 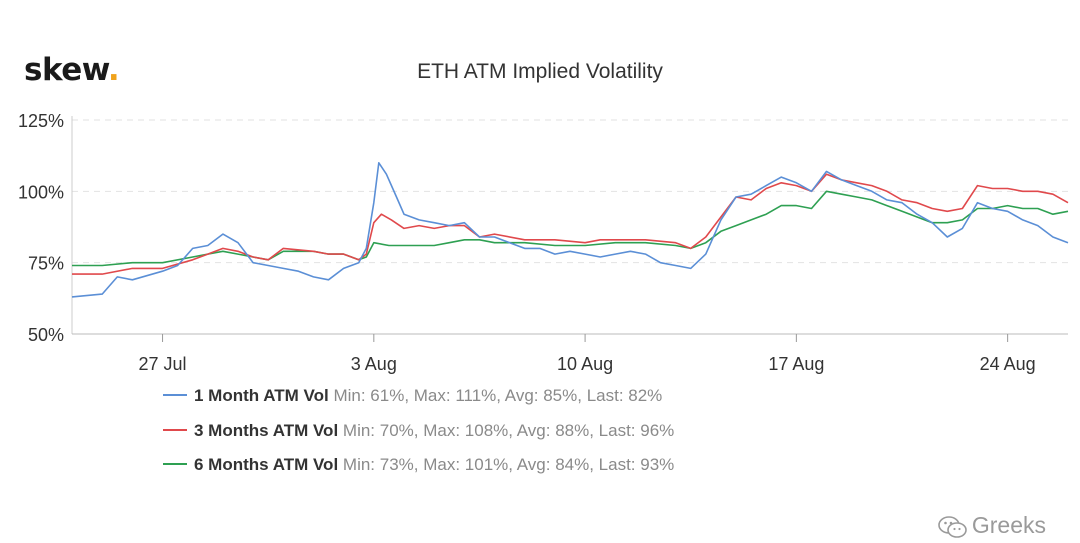 What do you see at coordinates (1008, 525) in the screenshot?
I see `watermark-text: Greeks` at bounding box center [1008, 525].